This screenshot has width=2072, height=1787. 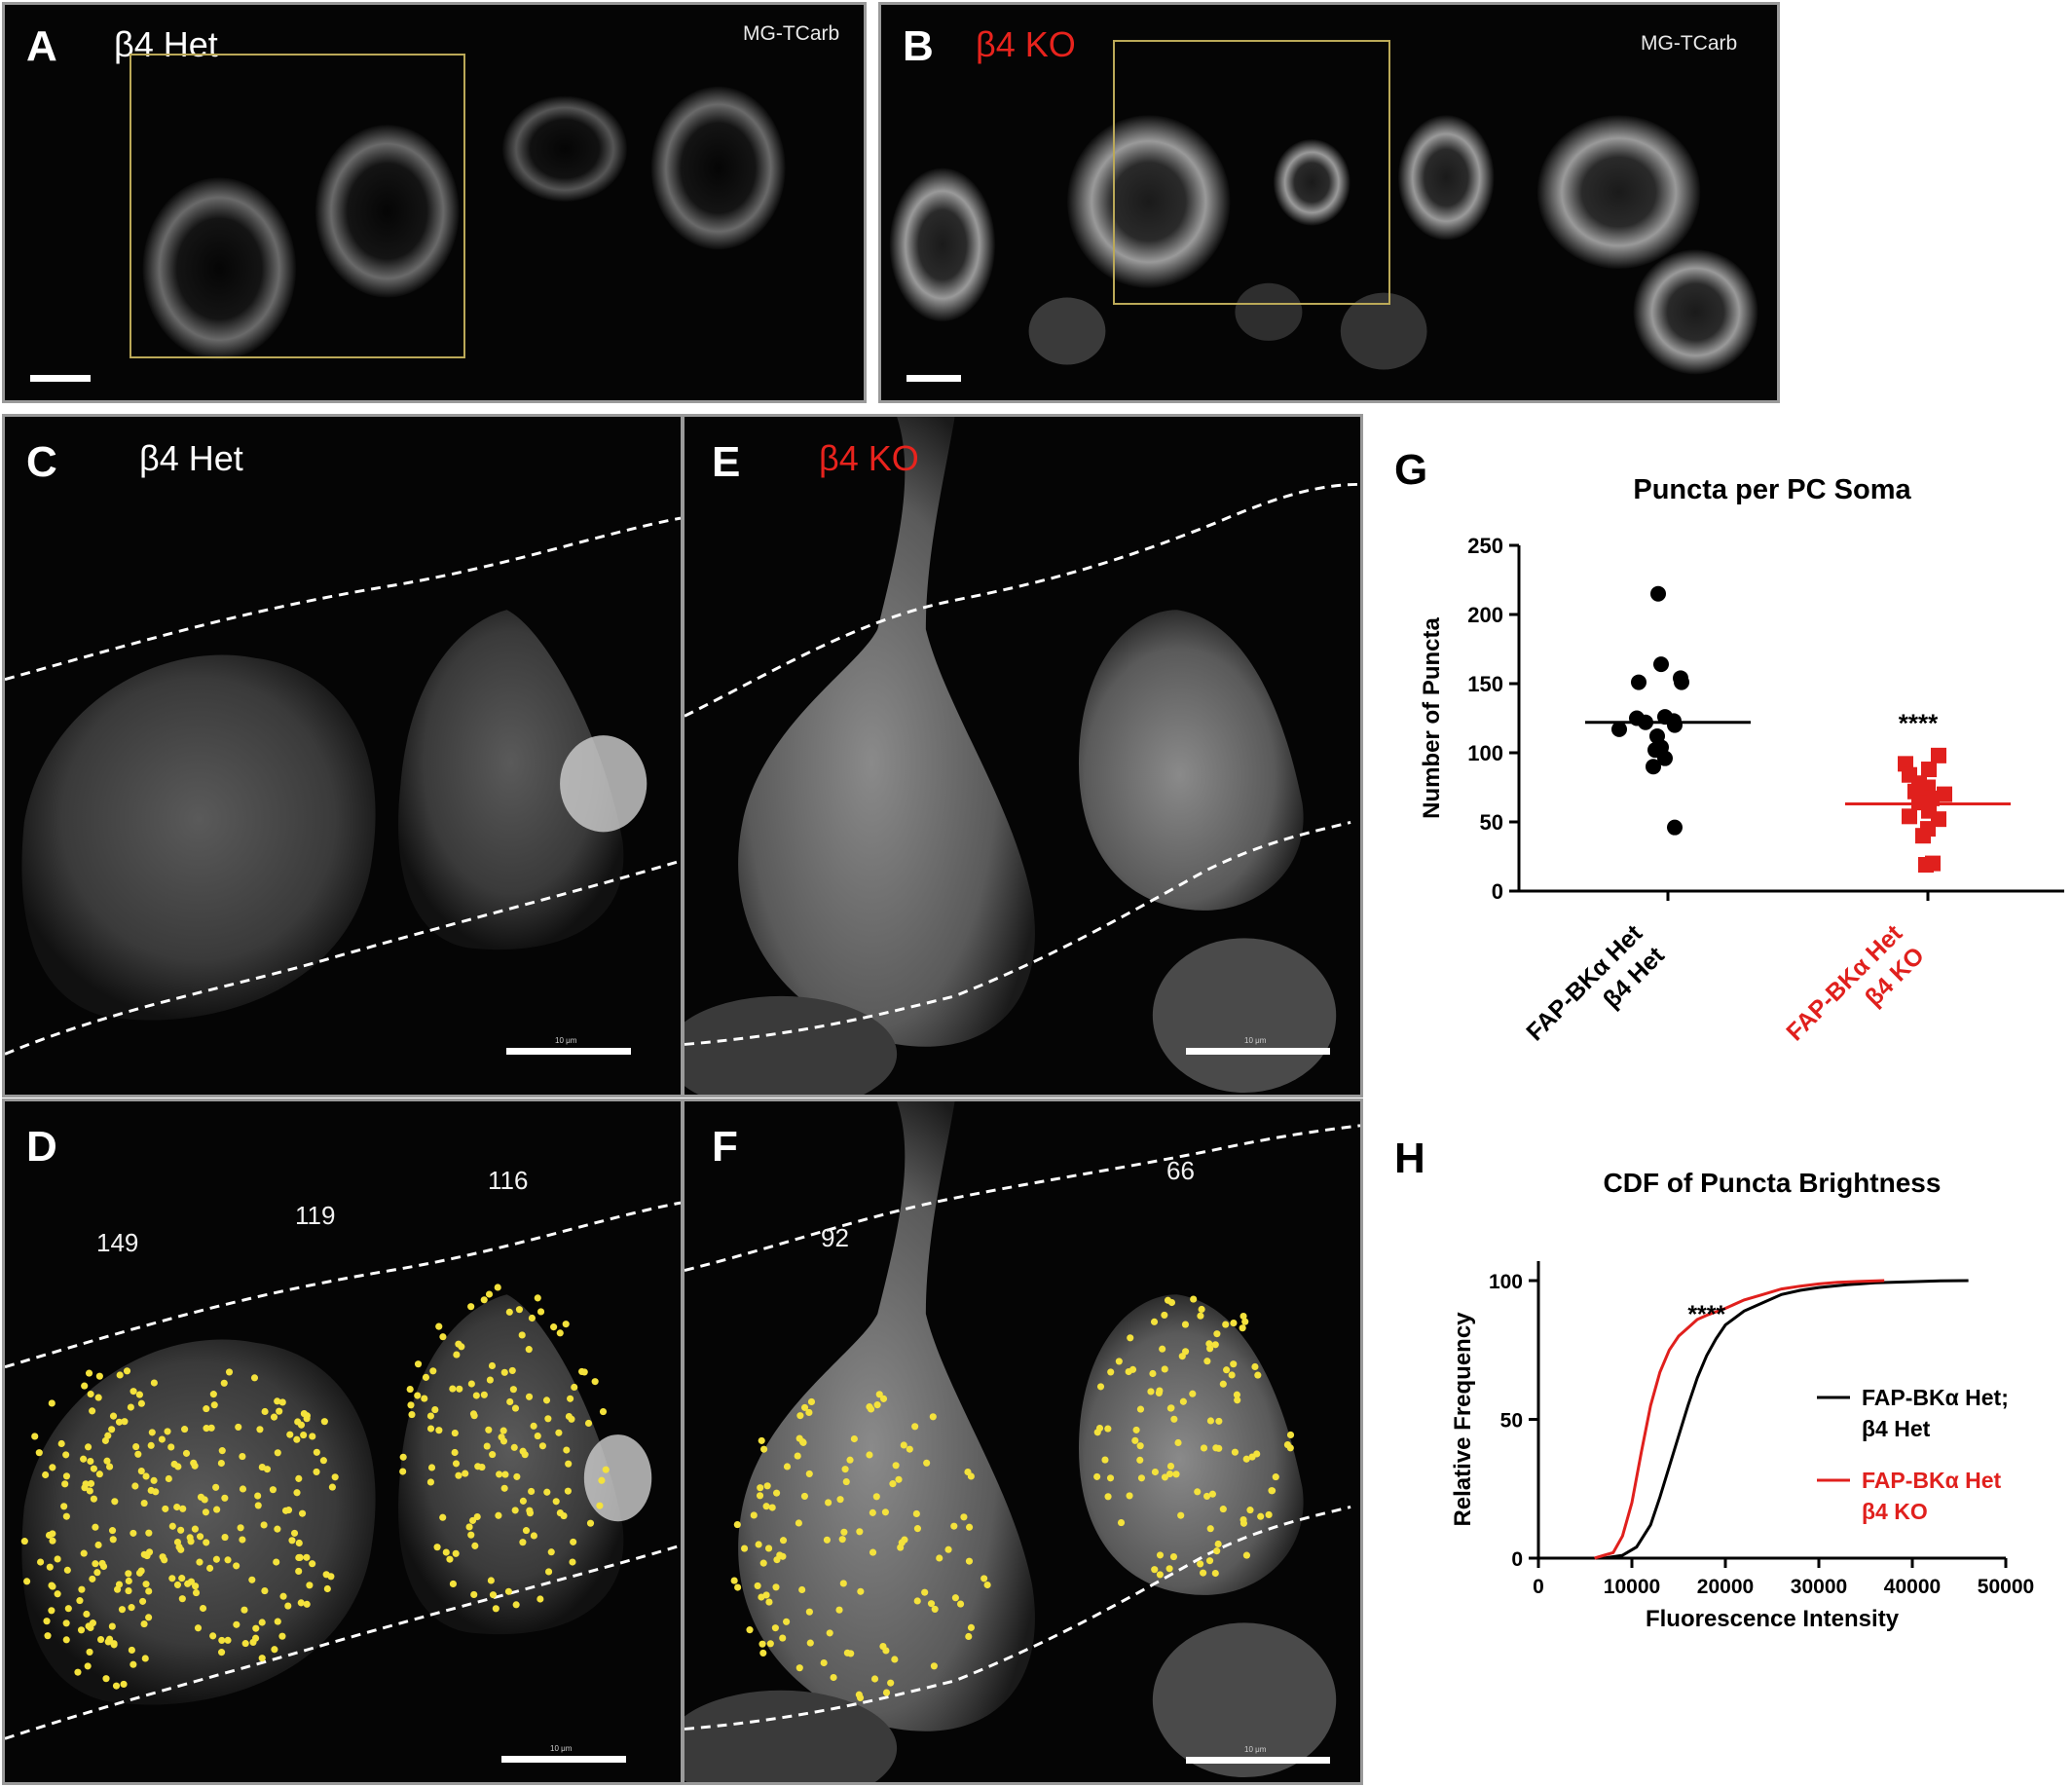 I want to click on panel-a-roi-box, so click(x=297, y=206).